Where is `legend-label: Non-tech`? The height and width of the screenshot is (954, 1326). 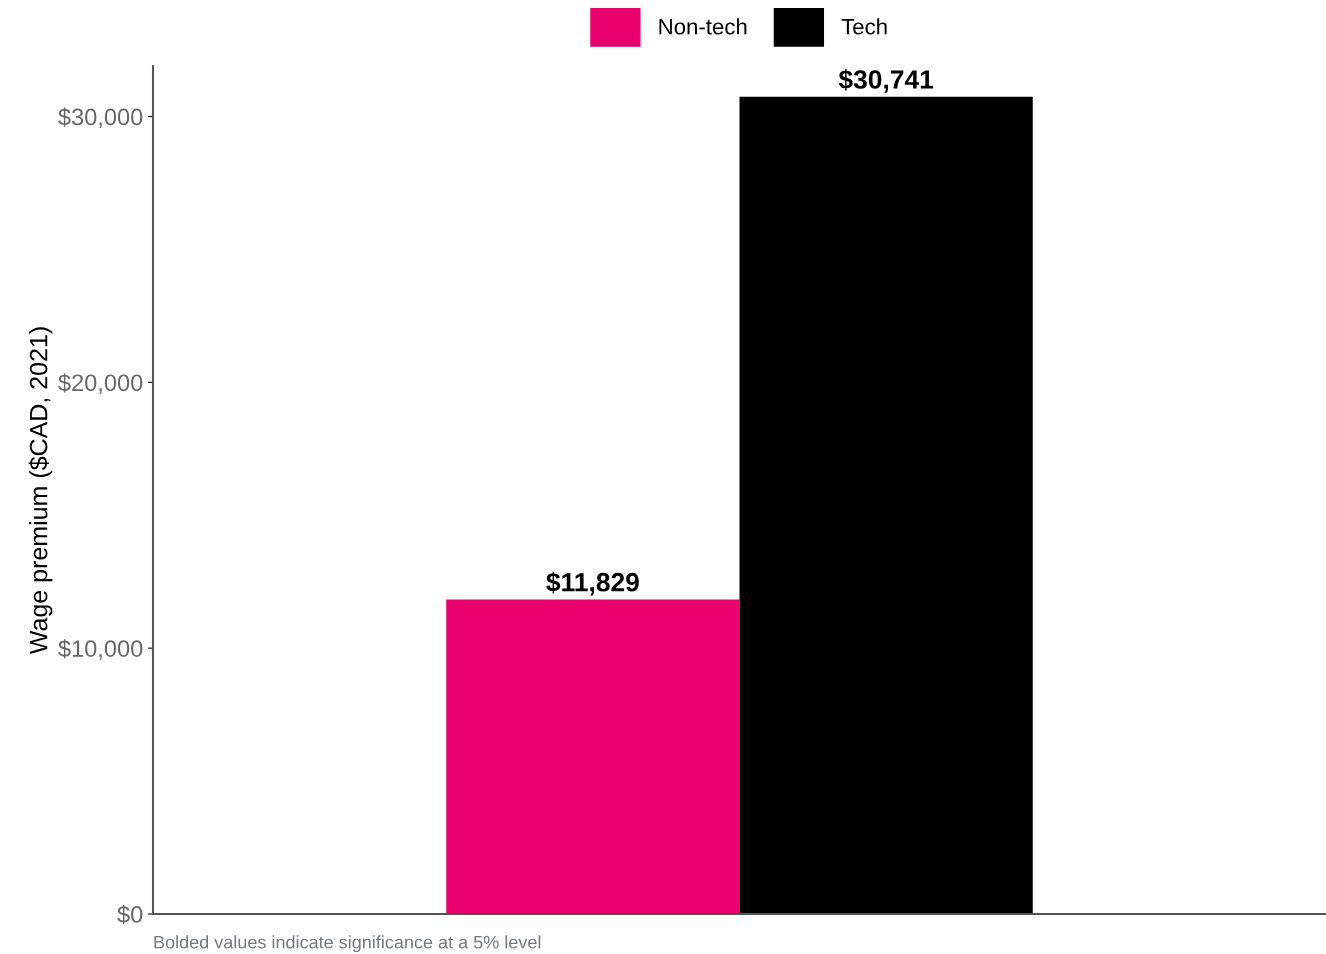 legend-label: Non-tech is located at coordinates (703, 26).